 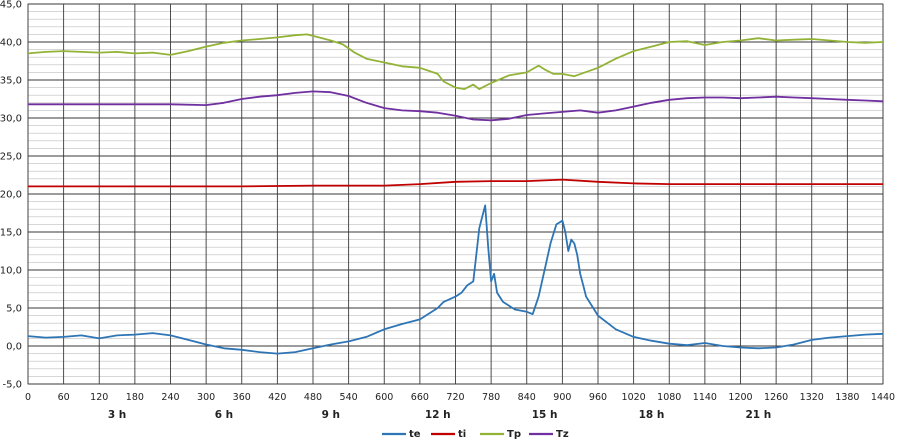 What do you see at coordinates (14, 347) in the screenshot?
I see `y-tick-label: 0,0` at bounding box center [14, 347].